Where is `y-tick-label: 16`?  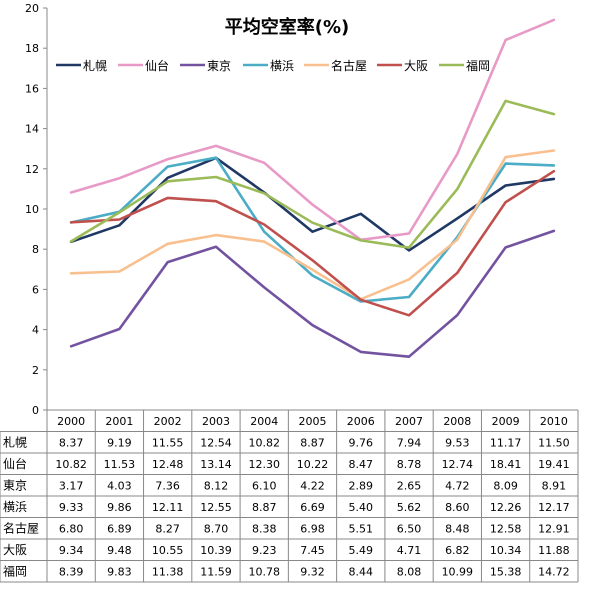 y-tick-label: 16 is located at coordinates (32, 88).